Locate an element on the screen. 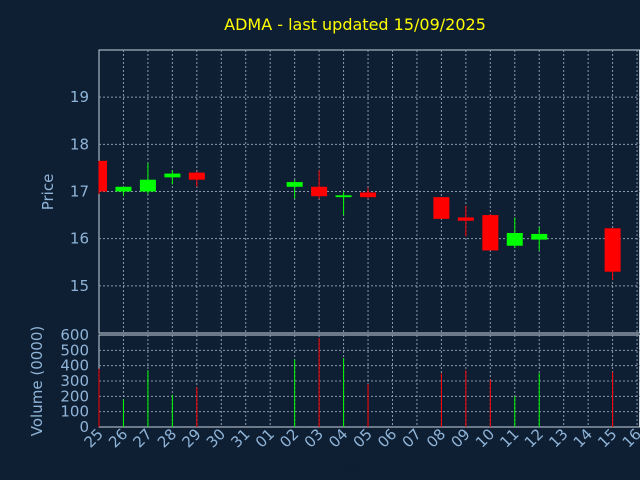 The image size is (640, 480). x-axis-label: Day is located at coordinates (347, 467).